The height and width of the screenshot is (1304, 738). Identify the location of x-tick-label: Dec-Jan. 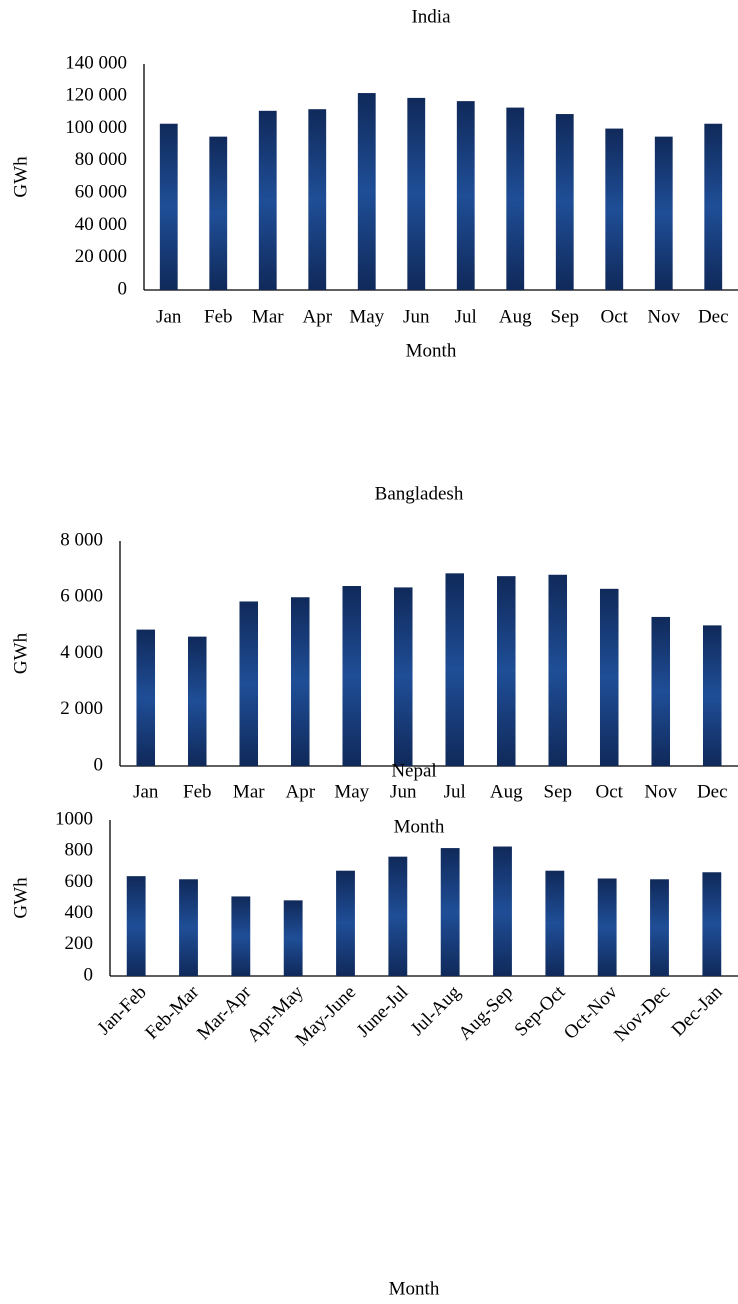
(697, 1010).